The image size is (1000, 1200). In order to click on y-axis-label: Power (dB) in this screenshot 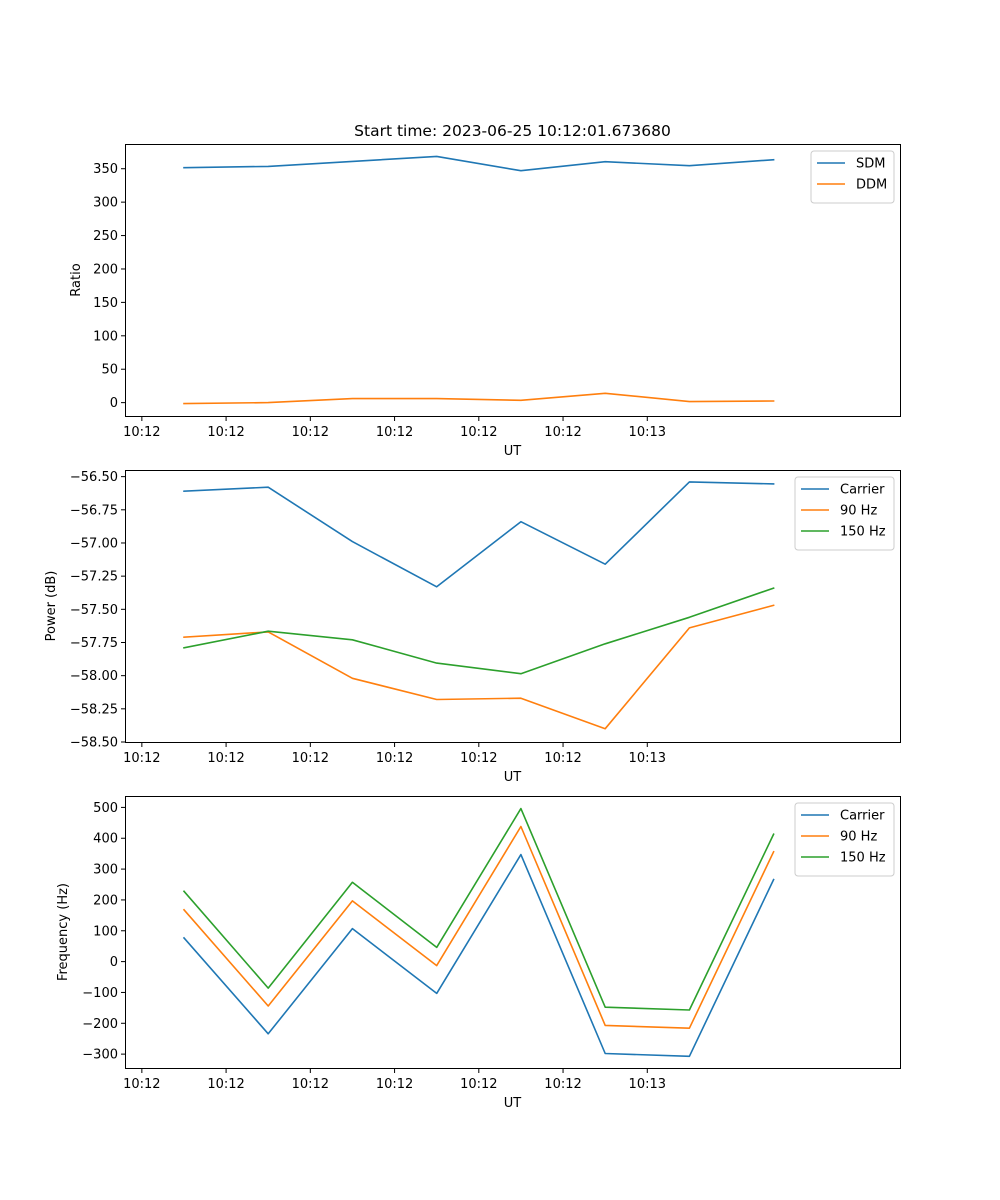, I will do `click(51, 606)`.